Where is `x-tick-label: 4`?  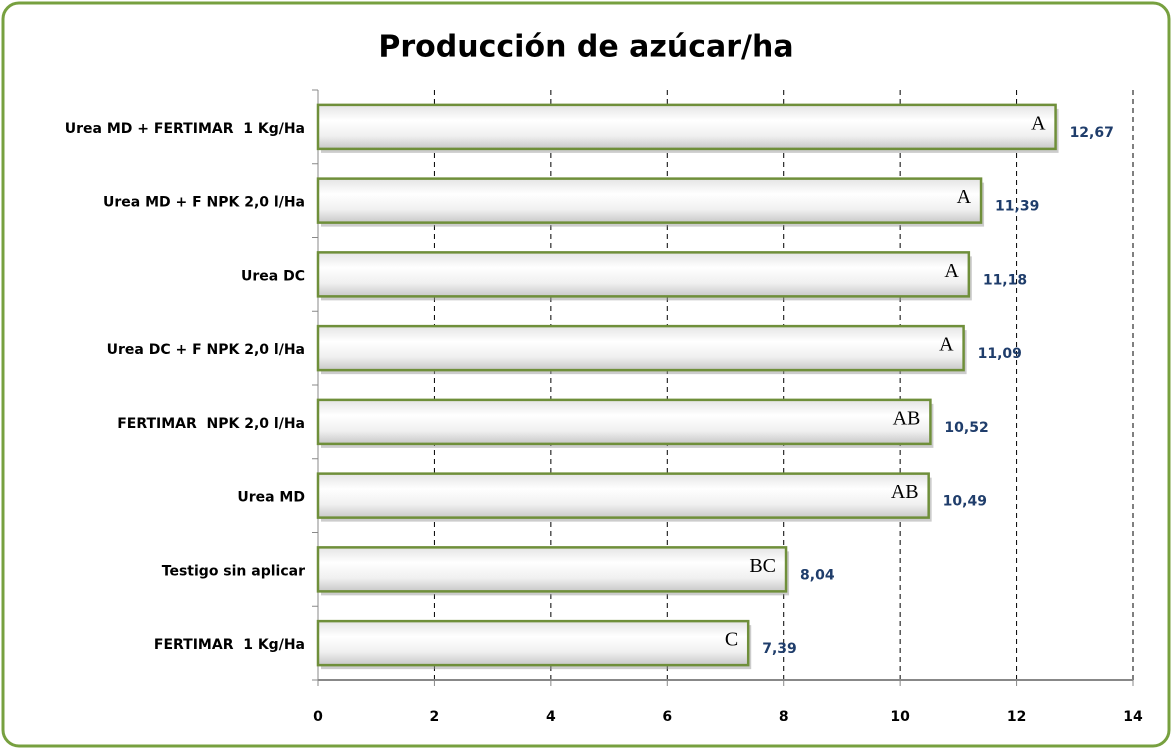
x-tick-label: 4 is located at coordinates (551, 717).